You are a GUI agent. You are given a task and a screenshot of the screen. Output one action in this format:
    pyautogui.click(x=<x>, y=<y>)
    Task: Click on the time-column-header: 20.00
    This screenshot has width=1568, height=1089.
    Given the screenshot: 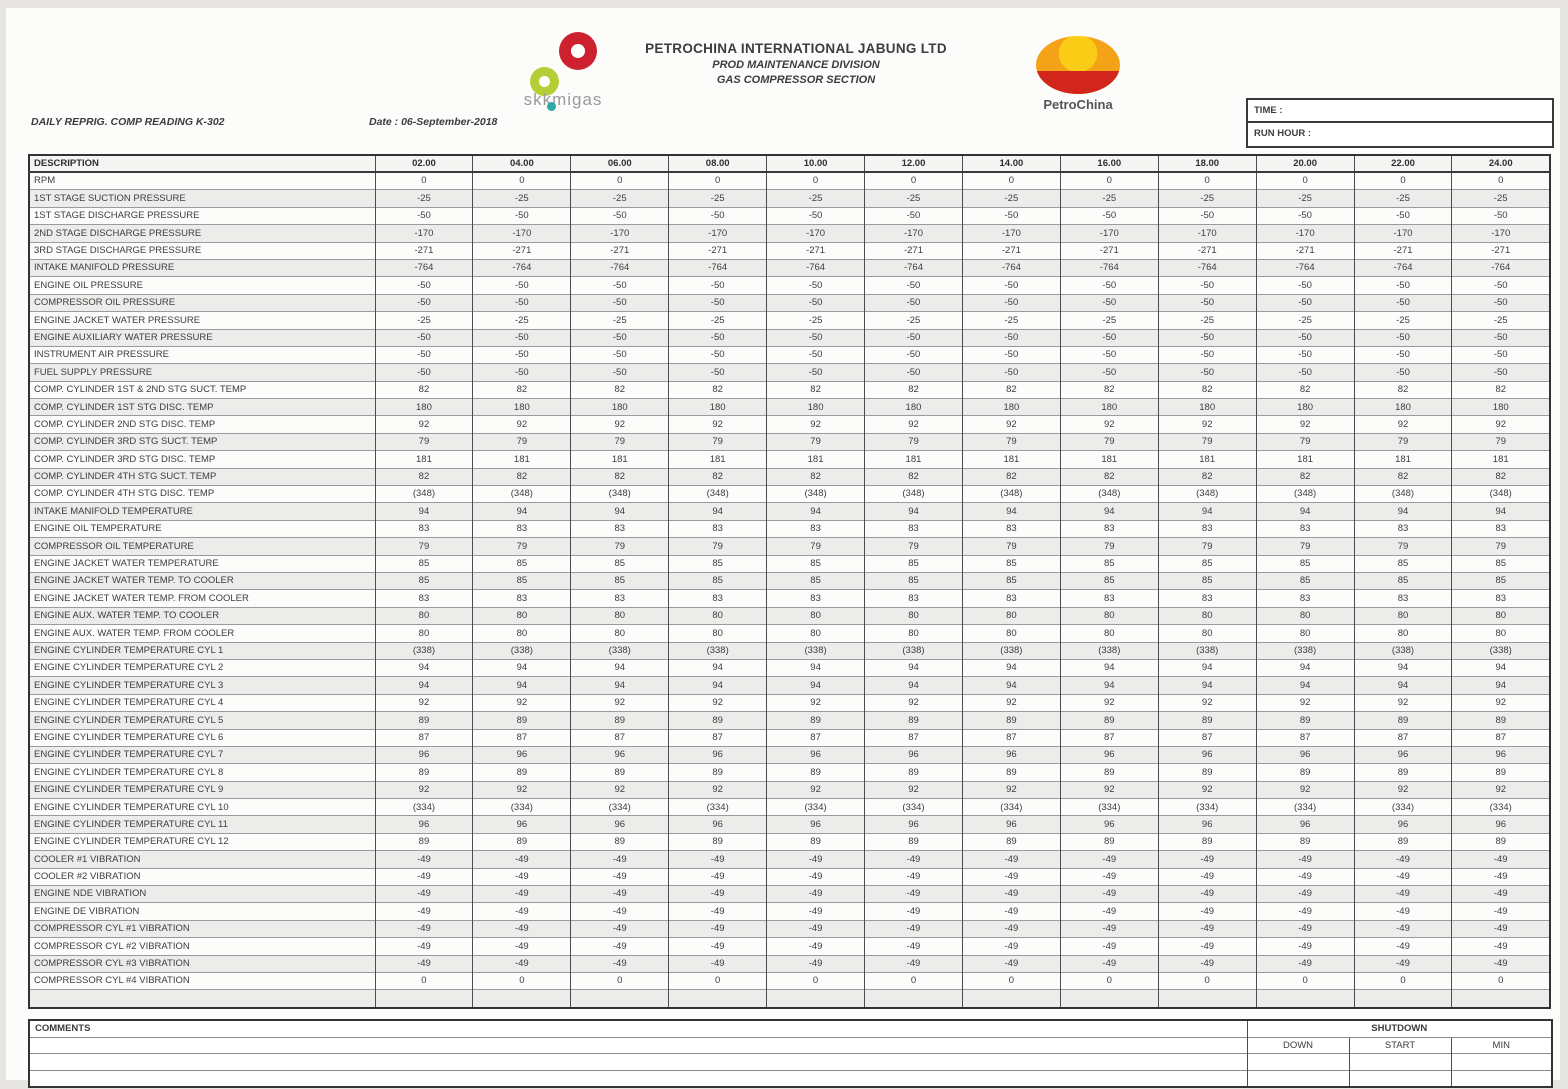 What is the action you would take?
    pyautogui.click(x=1305, y=164)
    